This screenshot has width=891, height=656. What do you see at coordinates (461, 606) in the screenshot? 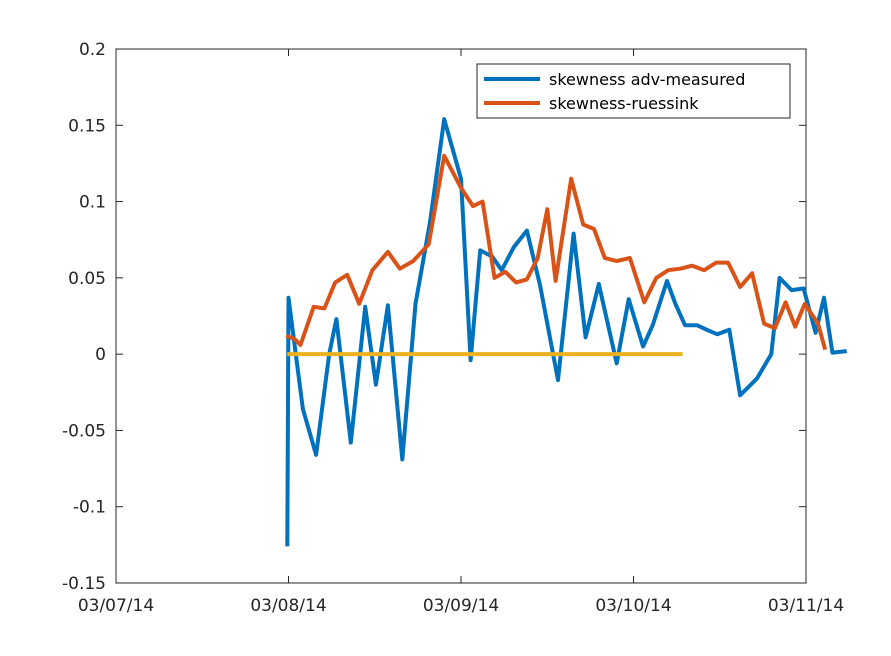
I see `x-tick-label: 03/09/14` at bounding box center [461, 606].